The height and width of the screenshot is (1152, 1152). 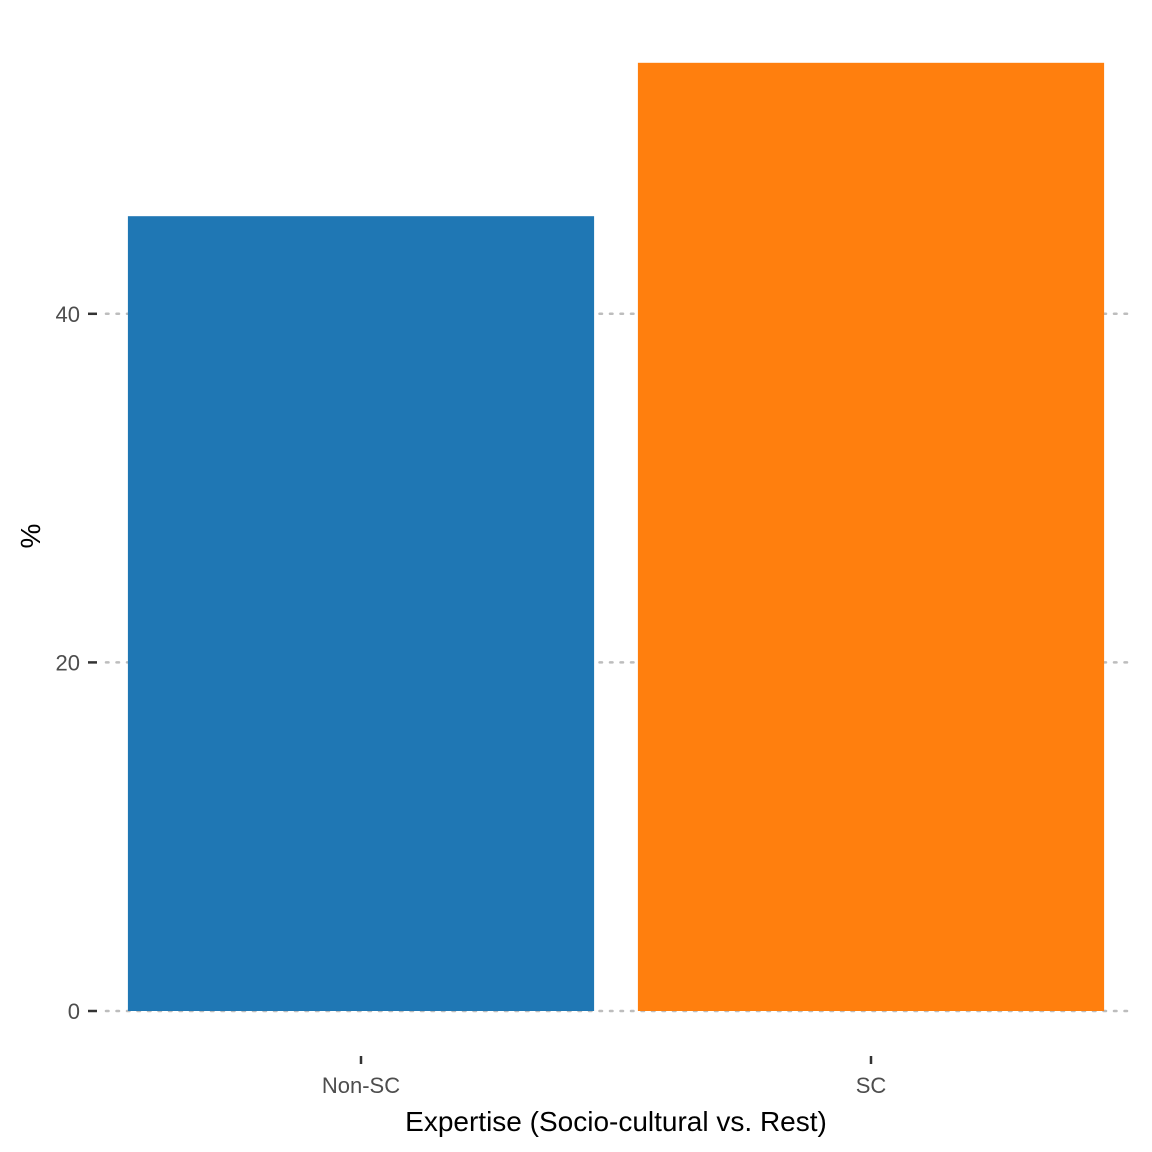 I want to click on y-tick-label: 20, so click(x=68, y=662).